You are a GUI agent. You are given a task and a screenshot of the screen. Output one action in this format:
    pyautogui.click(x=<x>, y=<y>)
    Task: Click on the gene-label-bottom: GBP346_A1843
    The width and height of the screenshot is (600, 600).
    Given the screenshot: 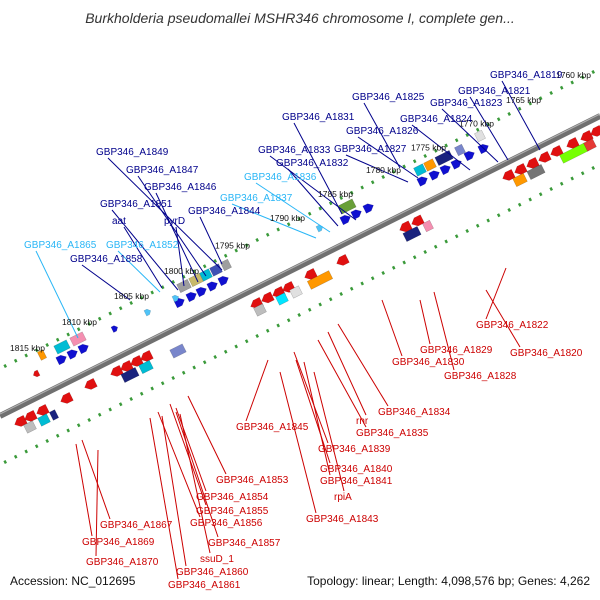 What is the action you would take?
    pyautogui.click(x=342, y=519)
    